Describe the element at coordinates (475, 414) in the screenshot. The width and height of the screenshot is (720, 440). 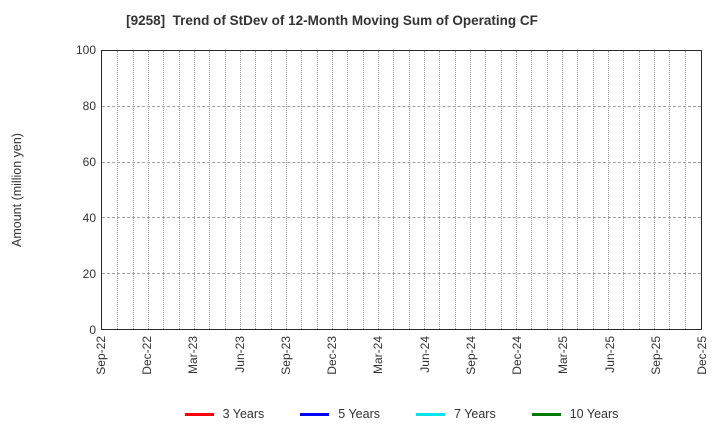
I see `legend-label: 7 Years` at that location.